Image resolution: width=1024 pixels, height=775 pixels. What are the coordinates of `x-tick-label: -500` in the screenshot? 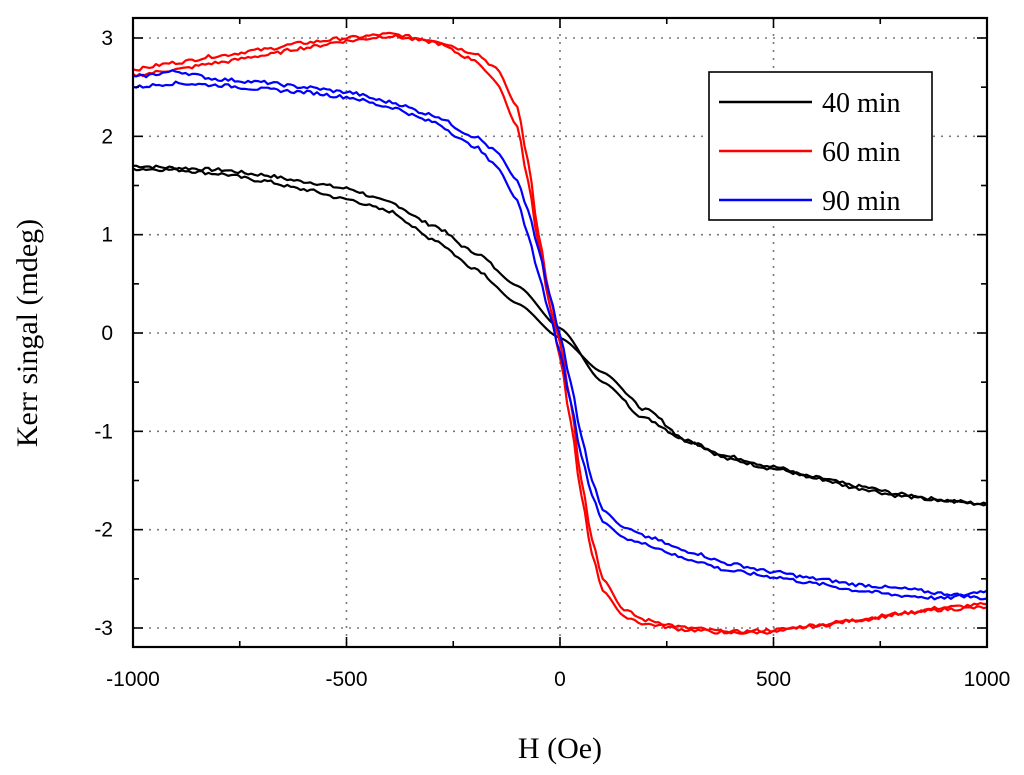 It's located at (346, 679).